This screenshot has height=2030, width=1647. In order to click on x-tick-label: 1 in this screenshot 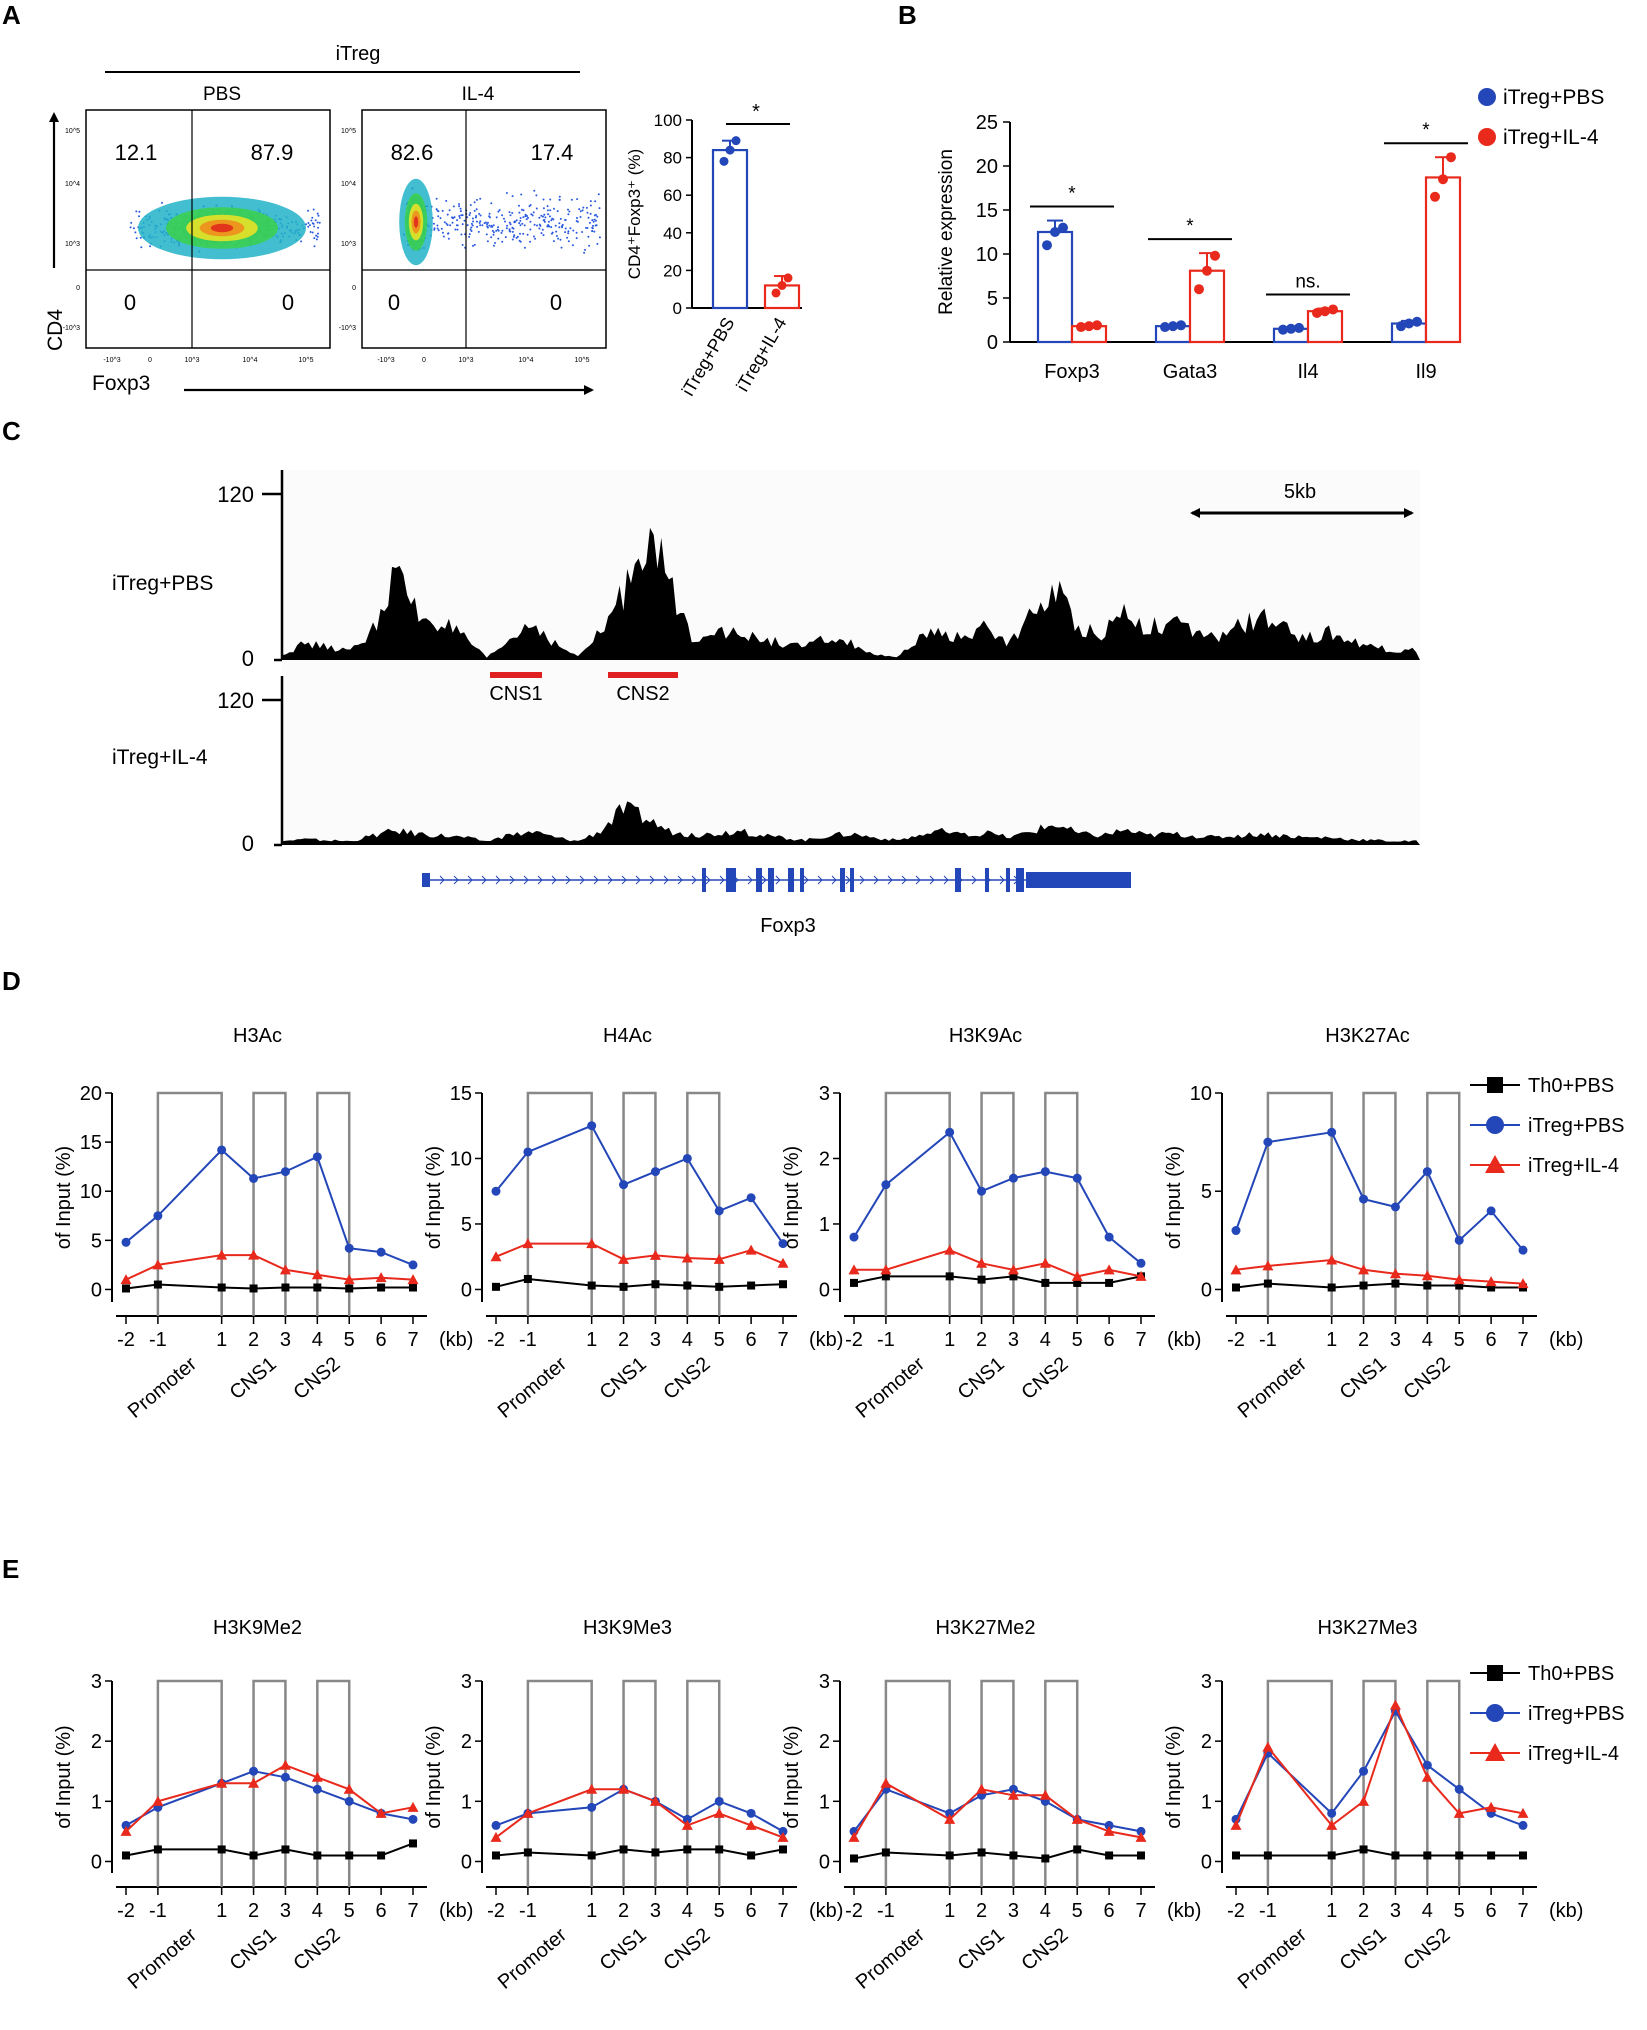, I will do `click(221, 1911)`.